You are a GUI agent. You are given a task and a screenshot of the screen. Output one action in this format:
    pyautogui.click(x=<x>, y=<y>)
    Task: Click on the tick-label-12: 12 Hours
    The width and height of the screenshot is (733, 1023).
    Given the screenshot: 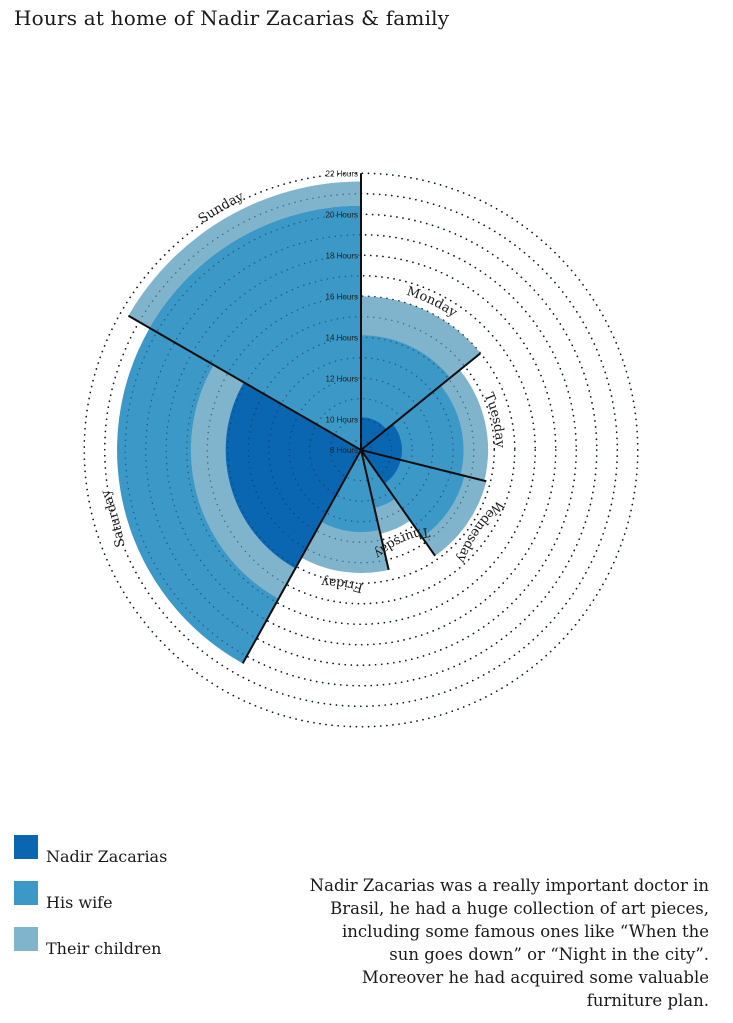 What is the action you would take?
    pyautogui.click(x=342, y=378)
    